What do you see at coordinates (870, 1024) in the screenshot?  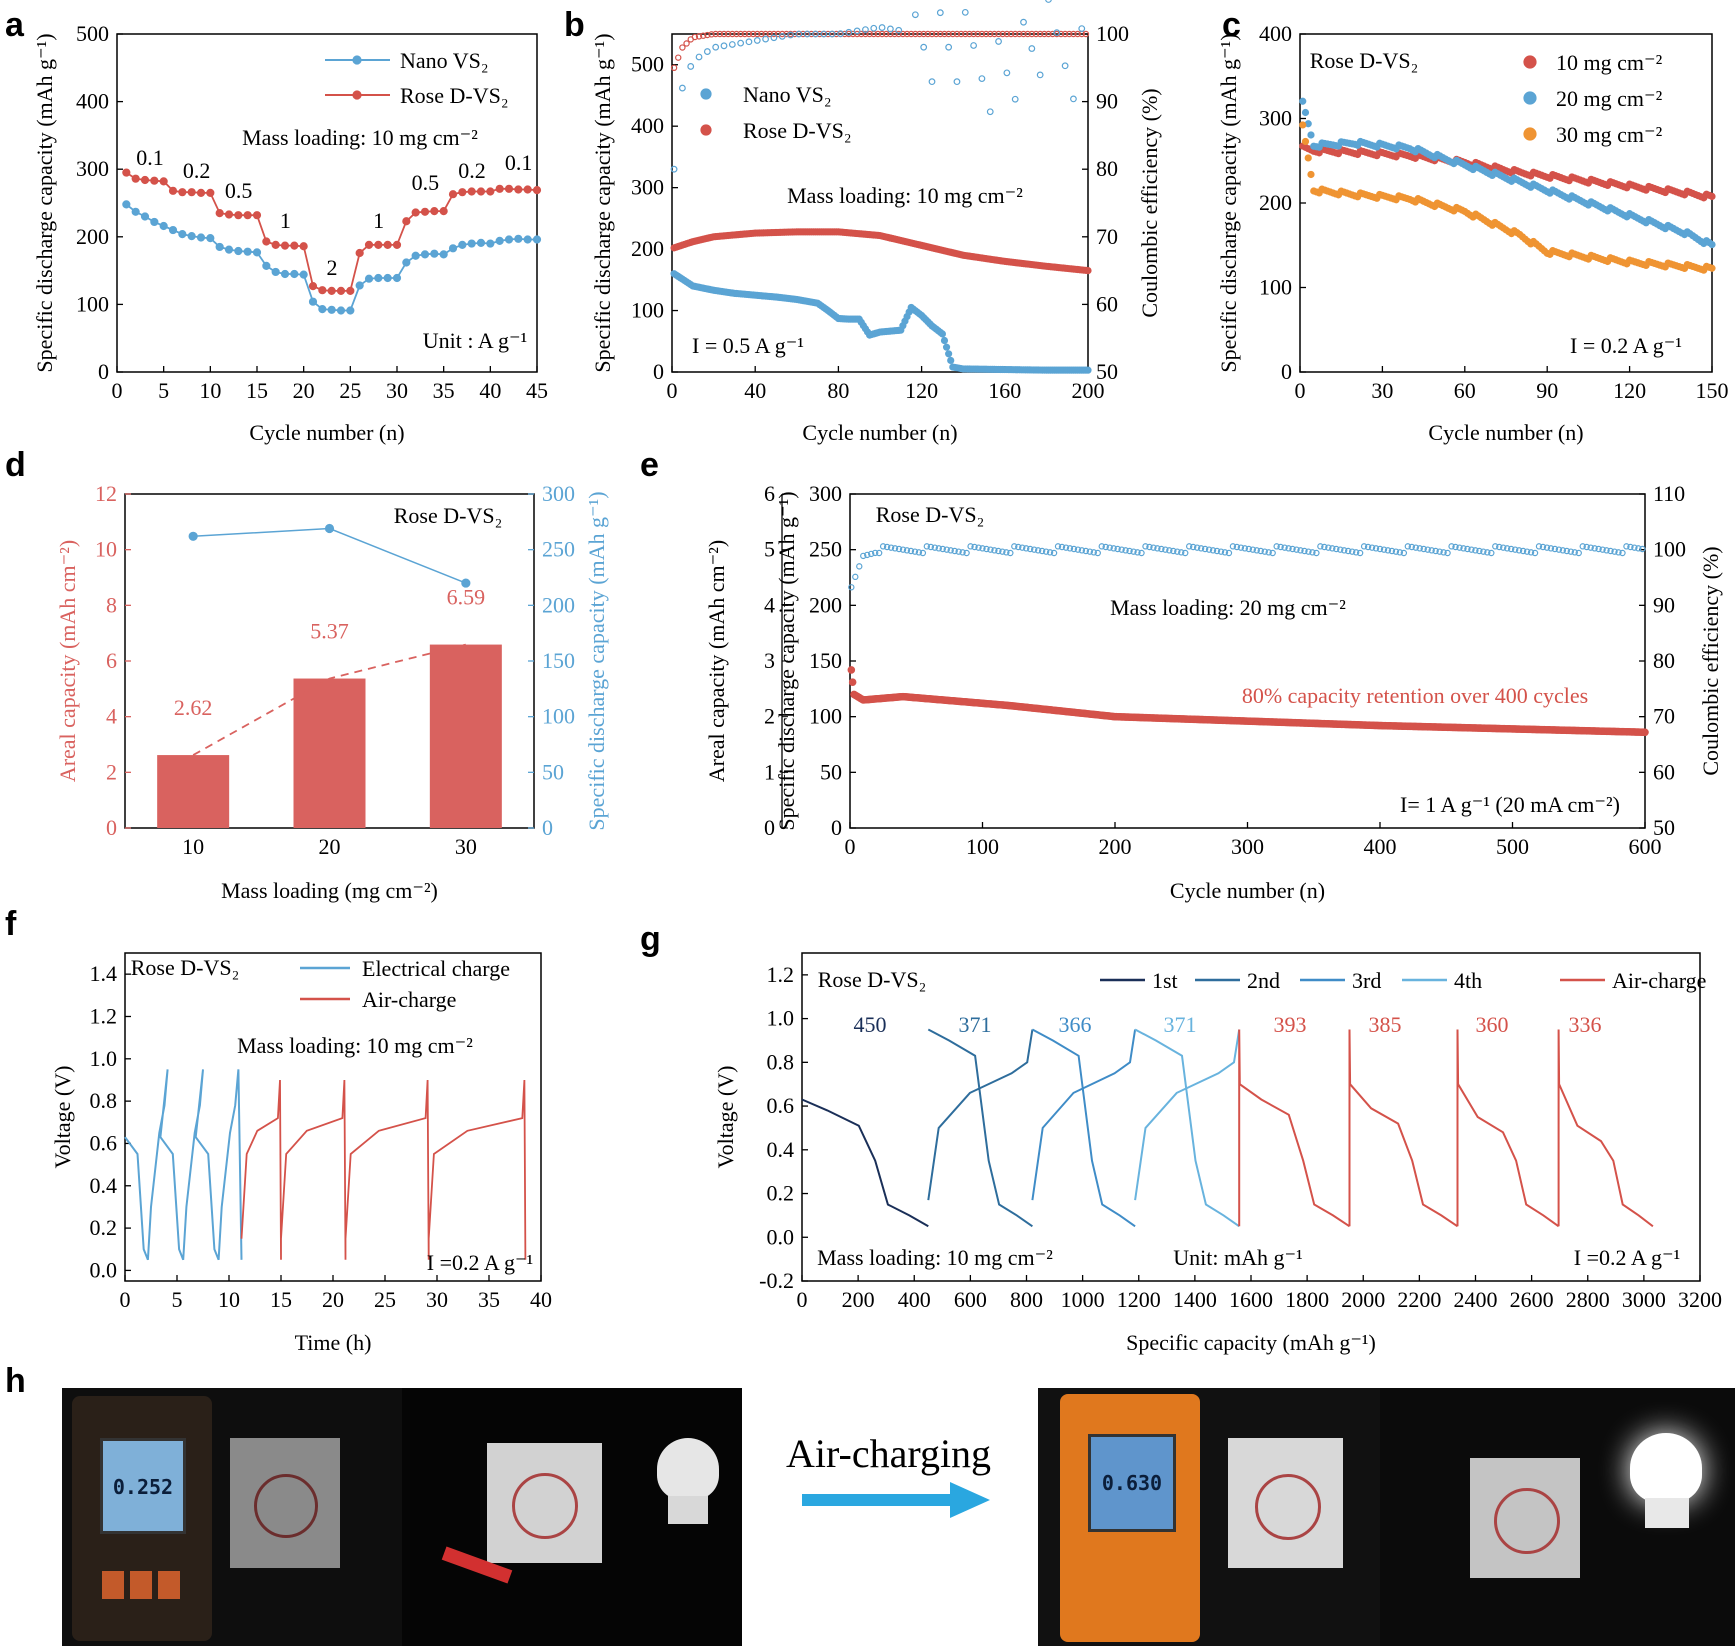 I see `capacity-label: 450` at bounding box center [870, 1024].